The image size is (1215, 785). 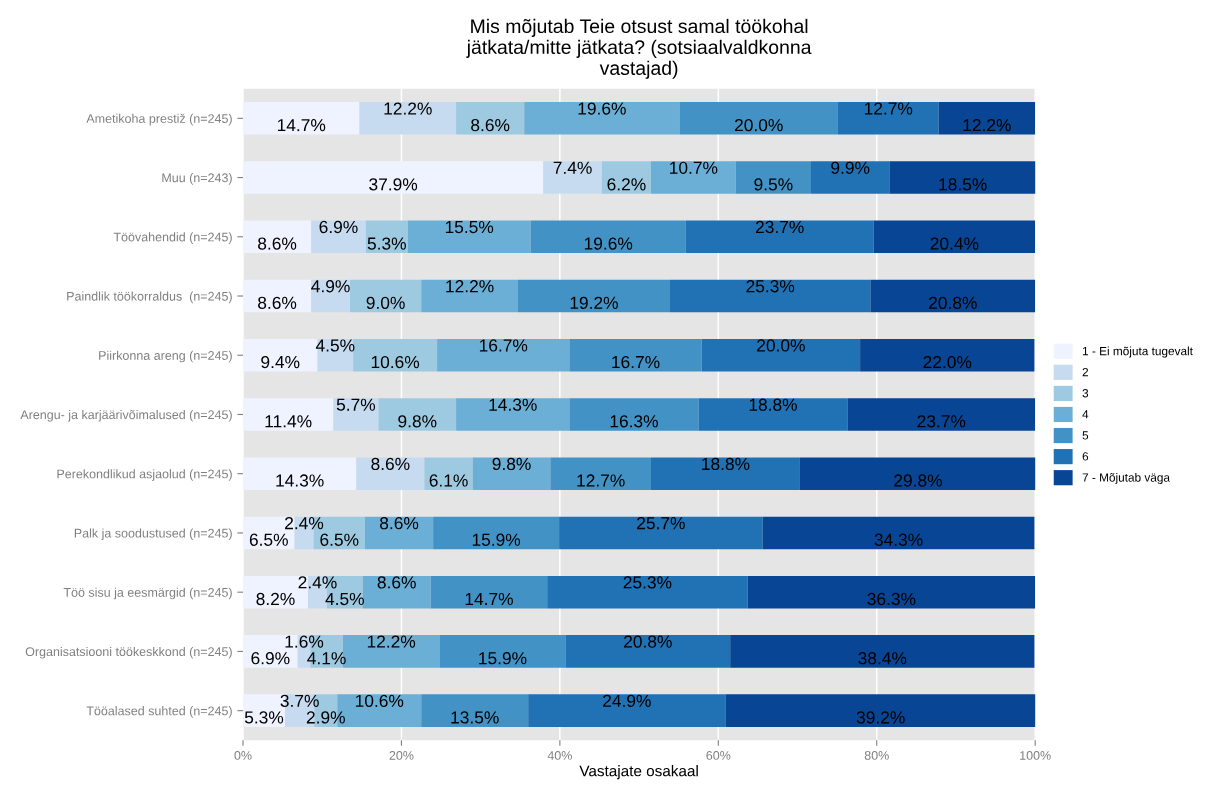 I want to click on data-label: 39.2%, so click(x=880, y=717).